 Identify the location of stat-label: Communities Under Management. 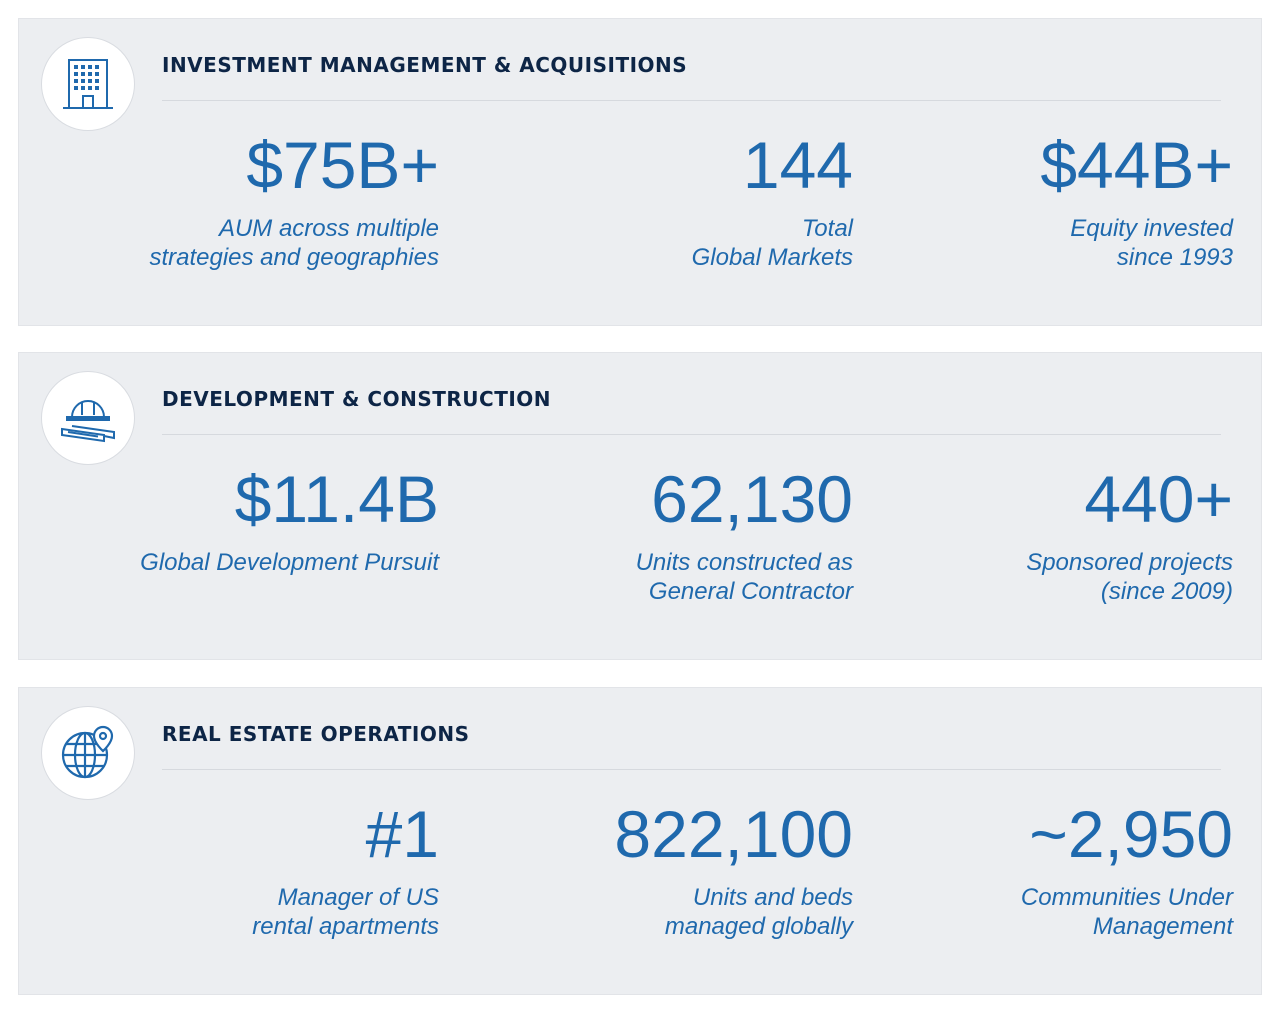
(1127, 912).